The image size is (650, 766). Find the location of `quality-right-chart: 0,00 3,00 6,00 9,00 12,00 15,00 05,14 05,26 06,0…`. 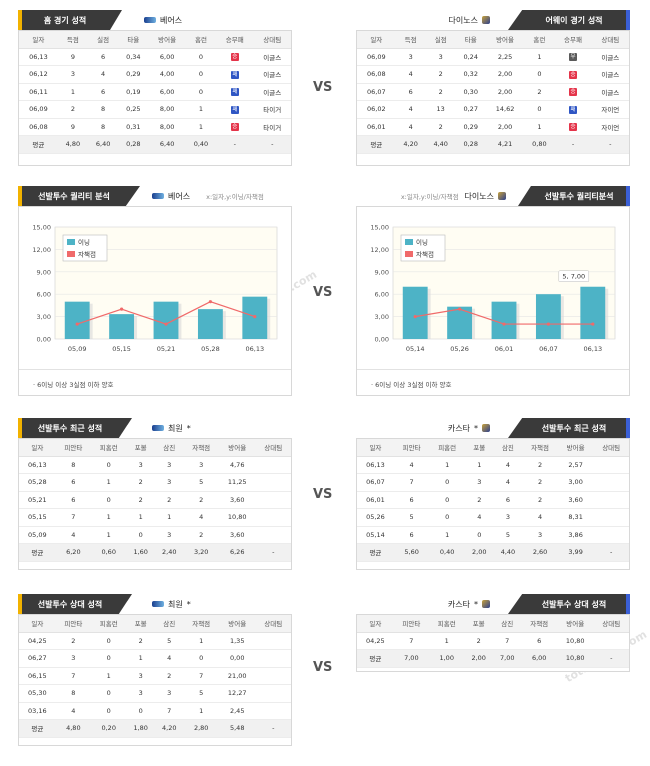

quality-right-chart: 0,00 3,00 6,00 9,00 12,00 15,00 05,14 05,26 06,0… is located at coordinates (493, 288).